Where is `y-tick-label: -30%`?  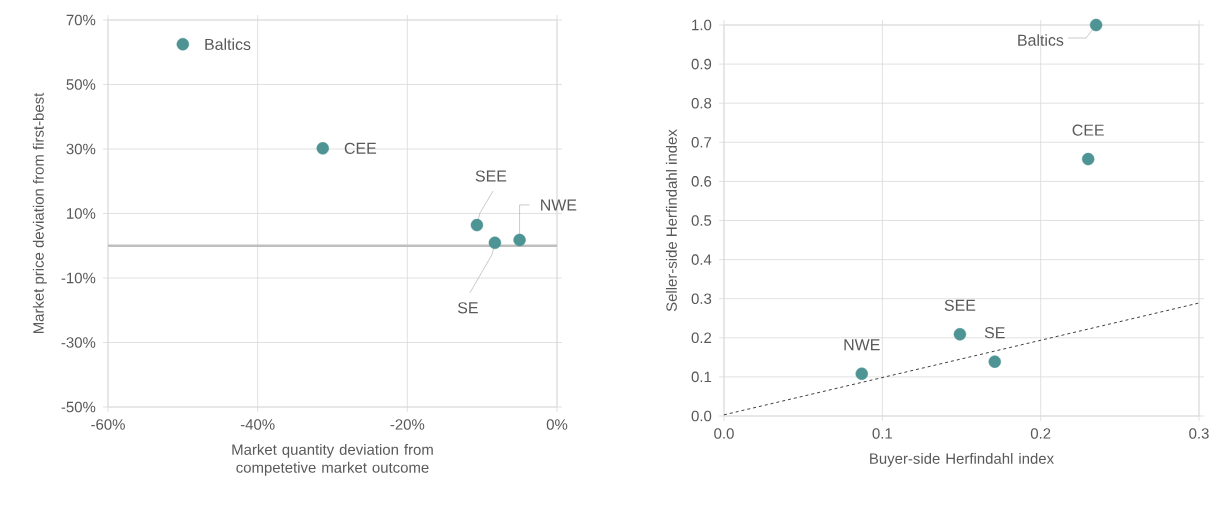 y-tick-label: -30% is located at coordinates (78, 342).